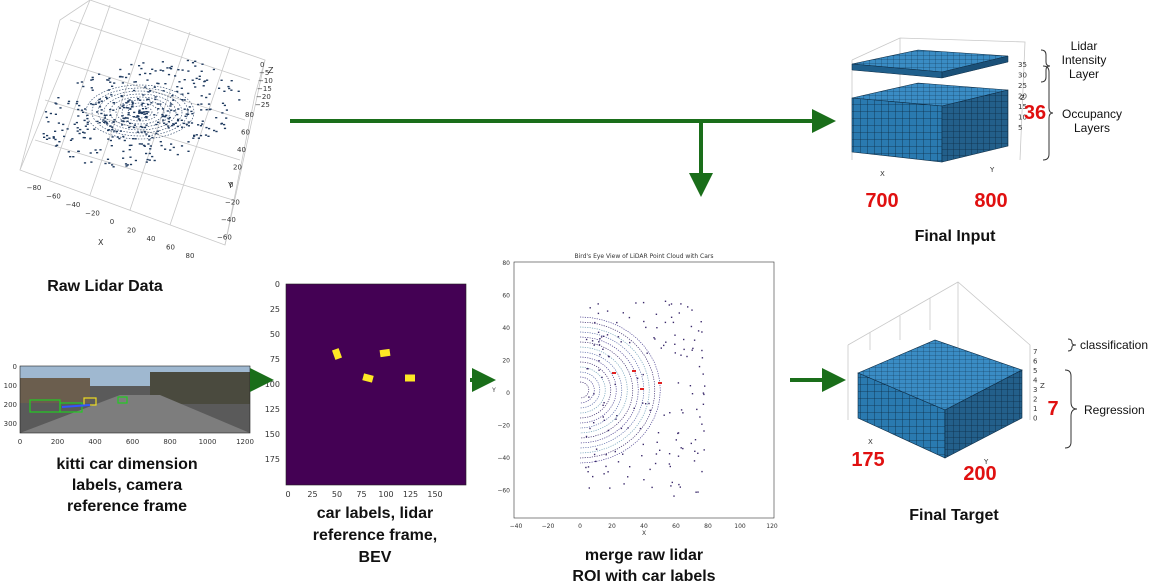  What do you see at coordinates (1022, 86) in the screenshot?
I see `final-input-z-tick: 25` at bounding box center [1022, 86].